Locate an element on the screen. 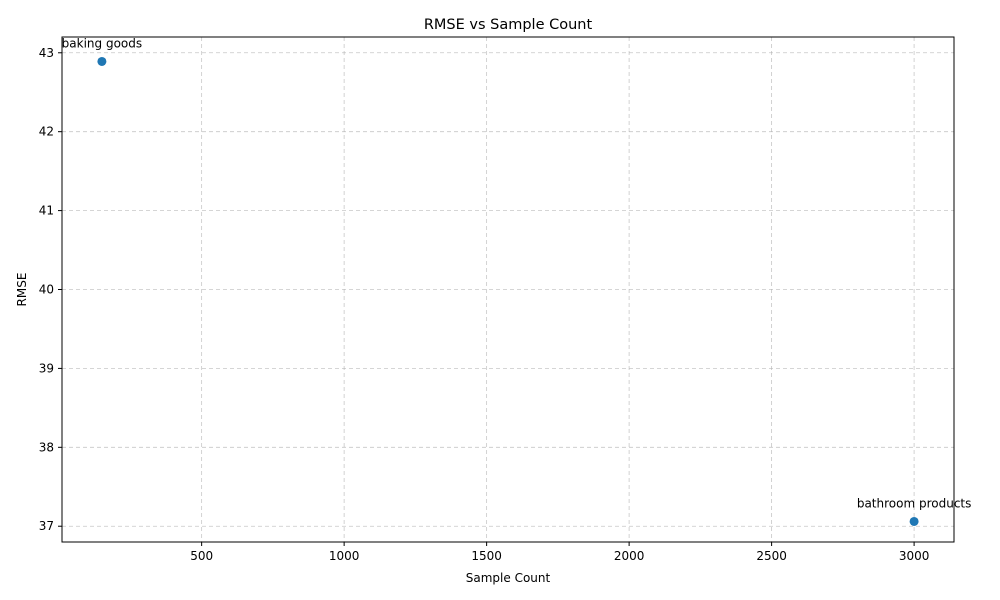 This screenshot has width=1000, height=600. x-tick-label: 3000 is located at coordinates (914, 556).